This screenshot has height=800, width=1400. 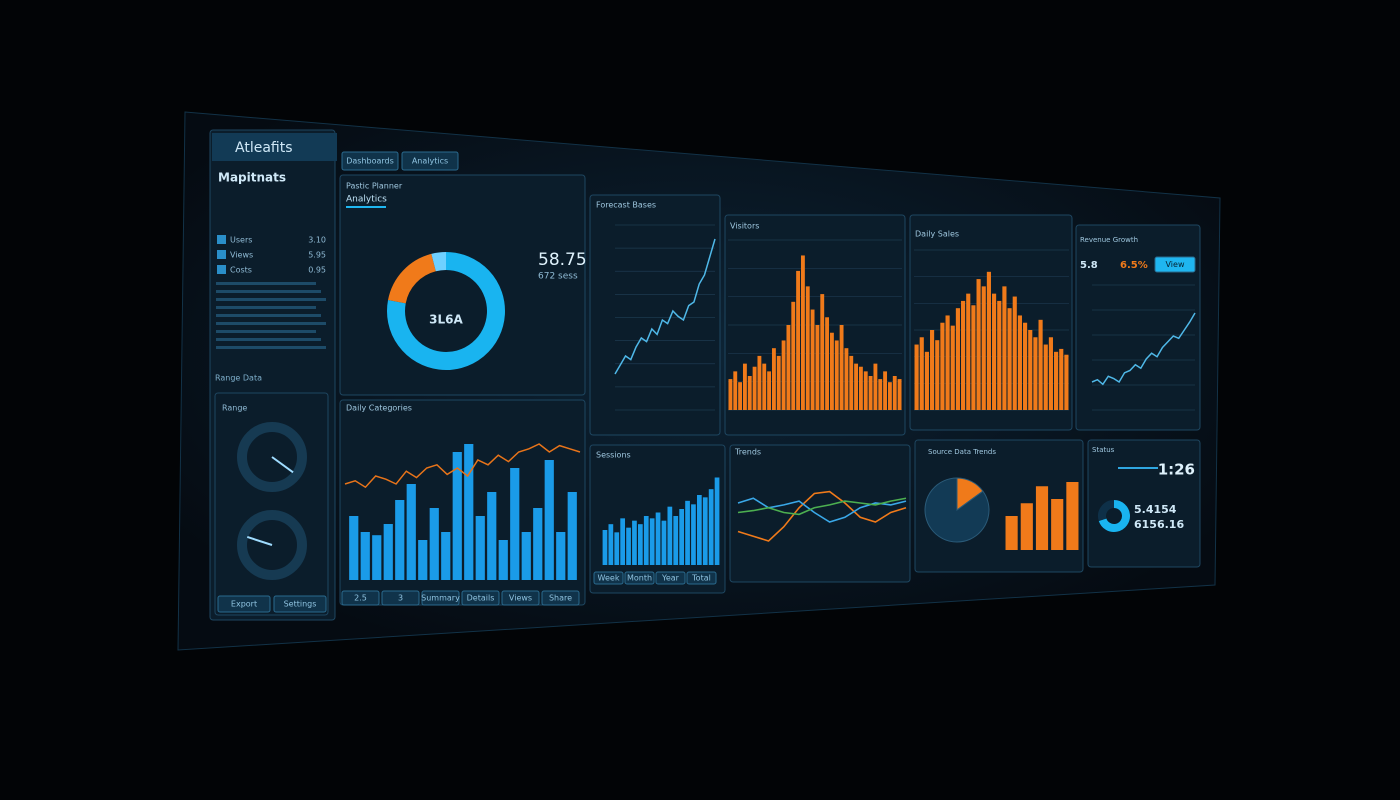 I want to click on button-label: Week, so click(x=609, y=578).